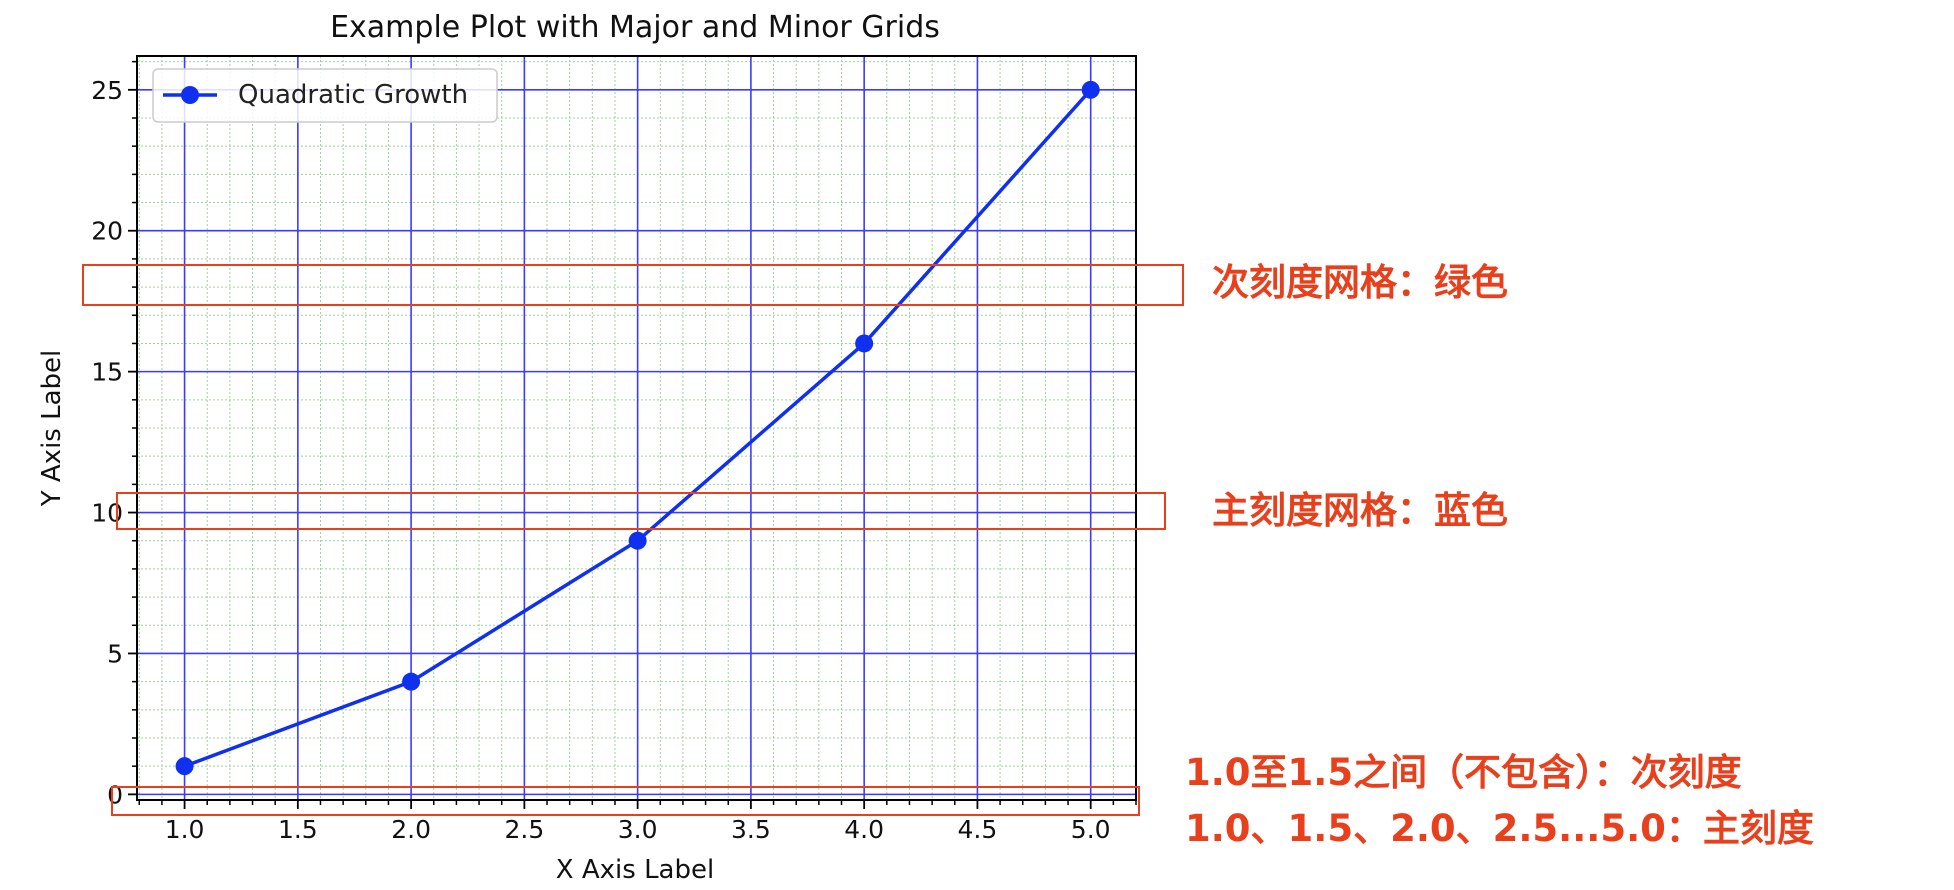 This screenshot has height=890, width=1954. I want to click on y-axis-label: Y Axis Label, so click(52, 429).